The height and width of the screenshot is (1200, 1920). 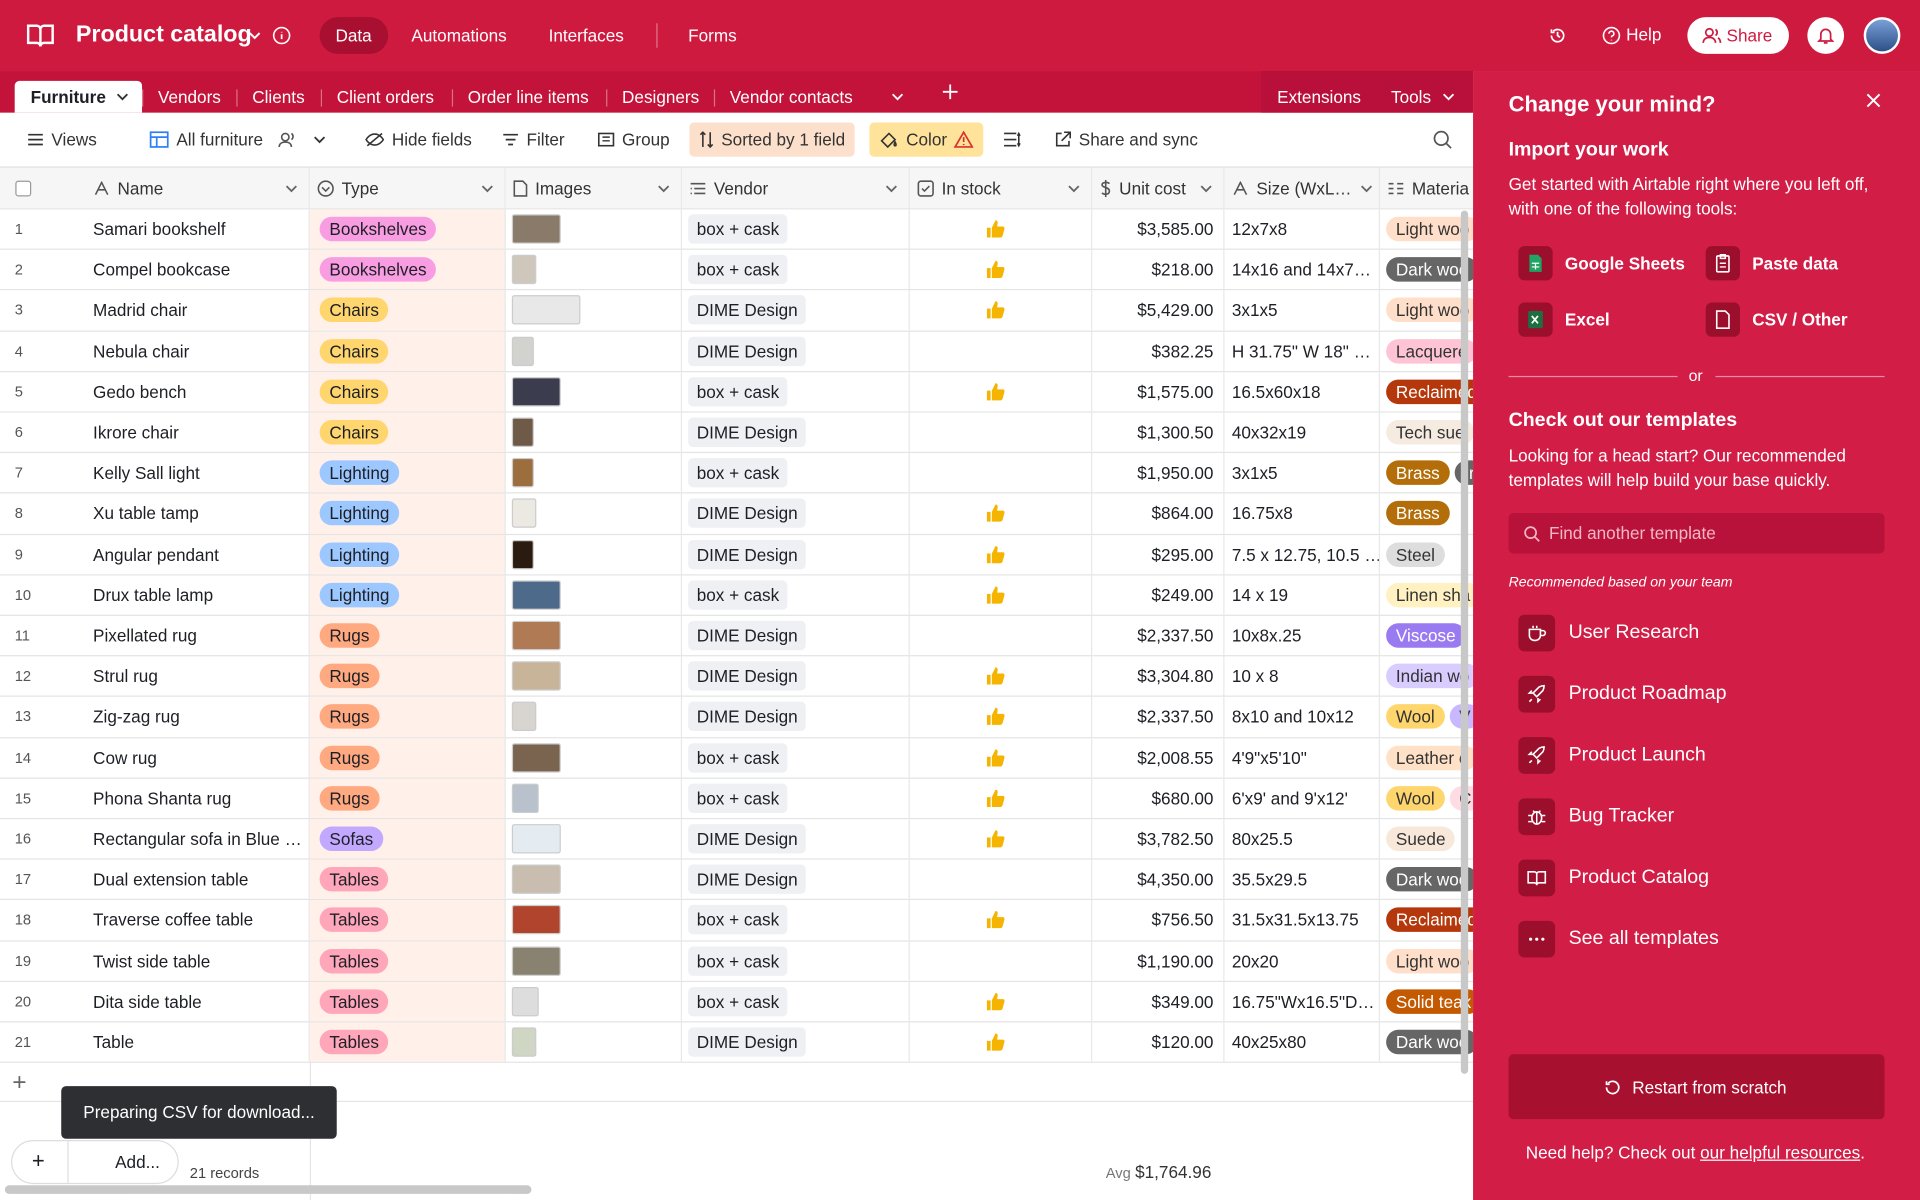 I want to click on size-cell: 20x20, so click(x=1302, y=961).